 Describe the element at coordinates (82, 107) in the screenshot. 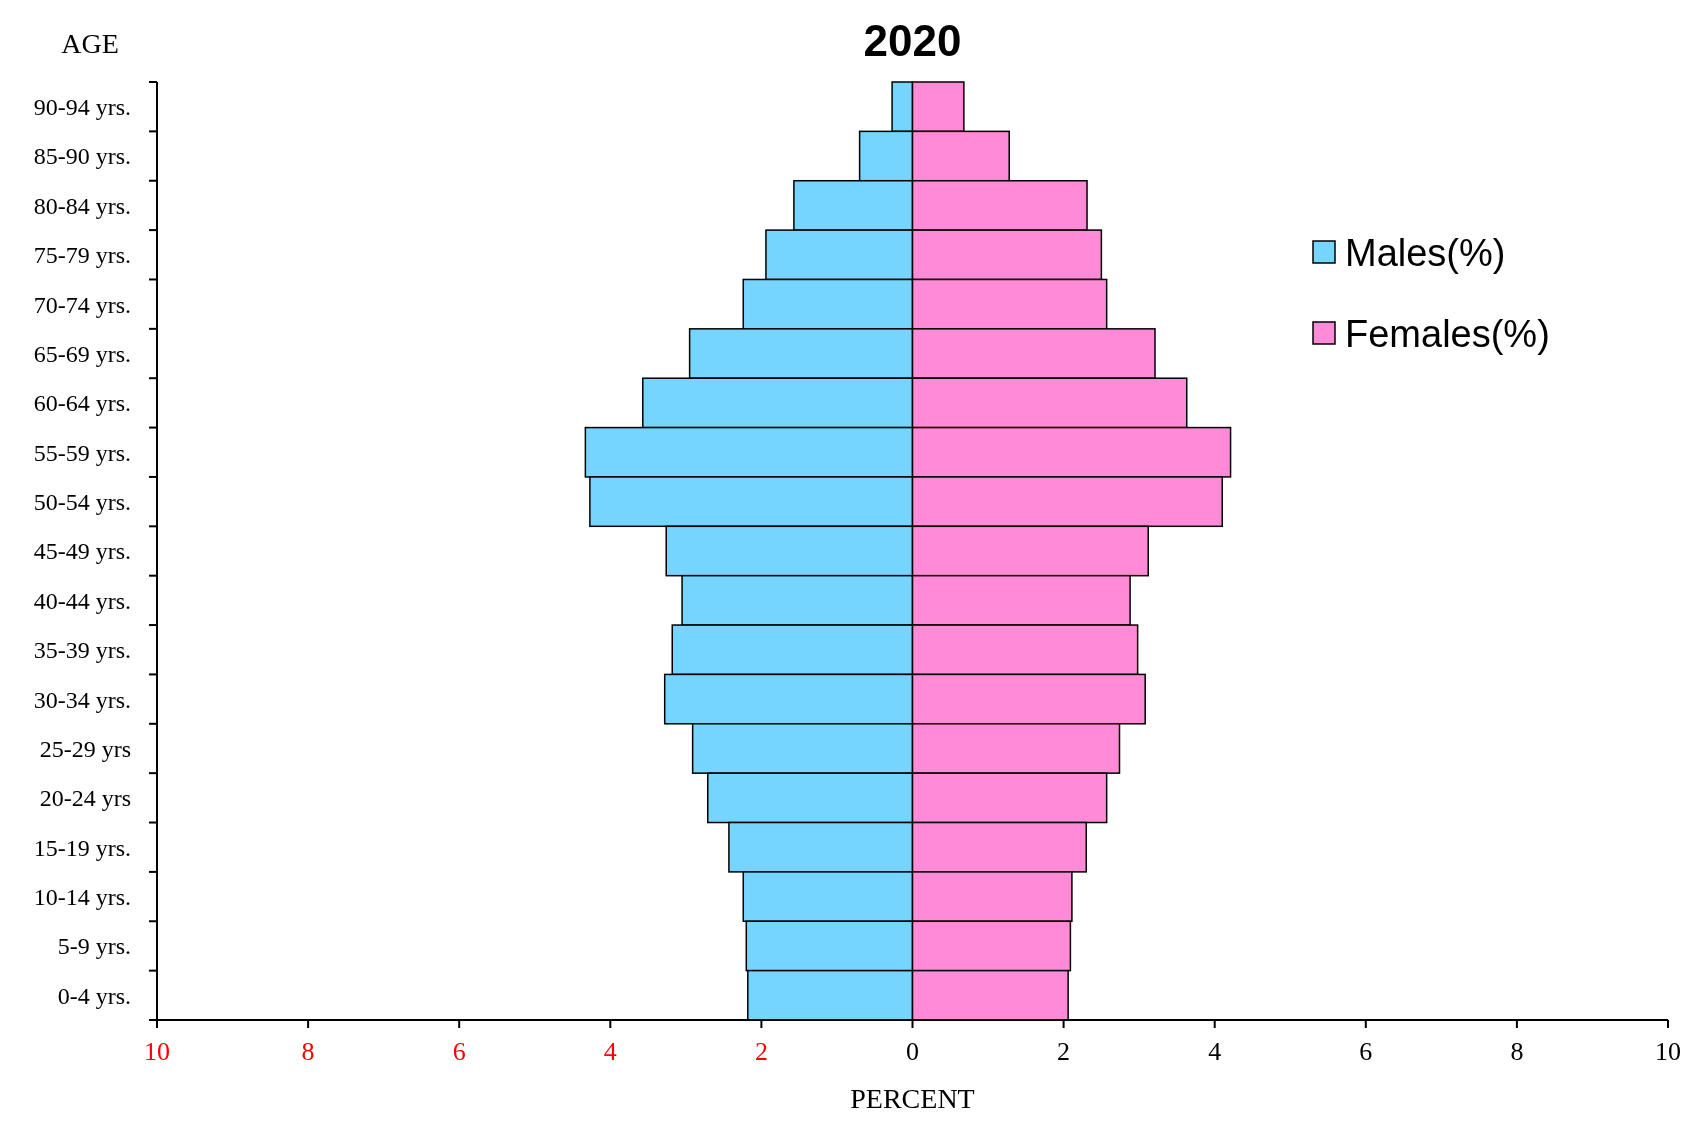

I see `y-tick-label: 90-94 yrs.` at that location.